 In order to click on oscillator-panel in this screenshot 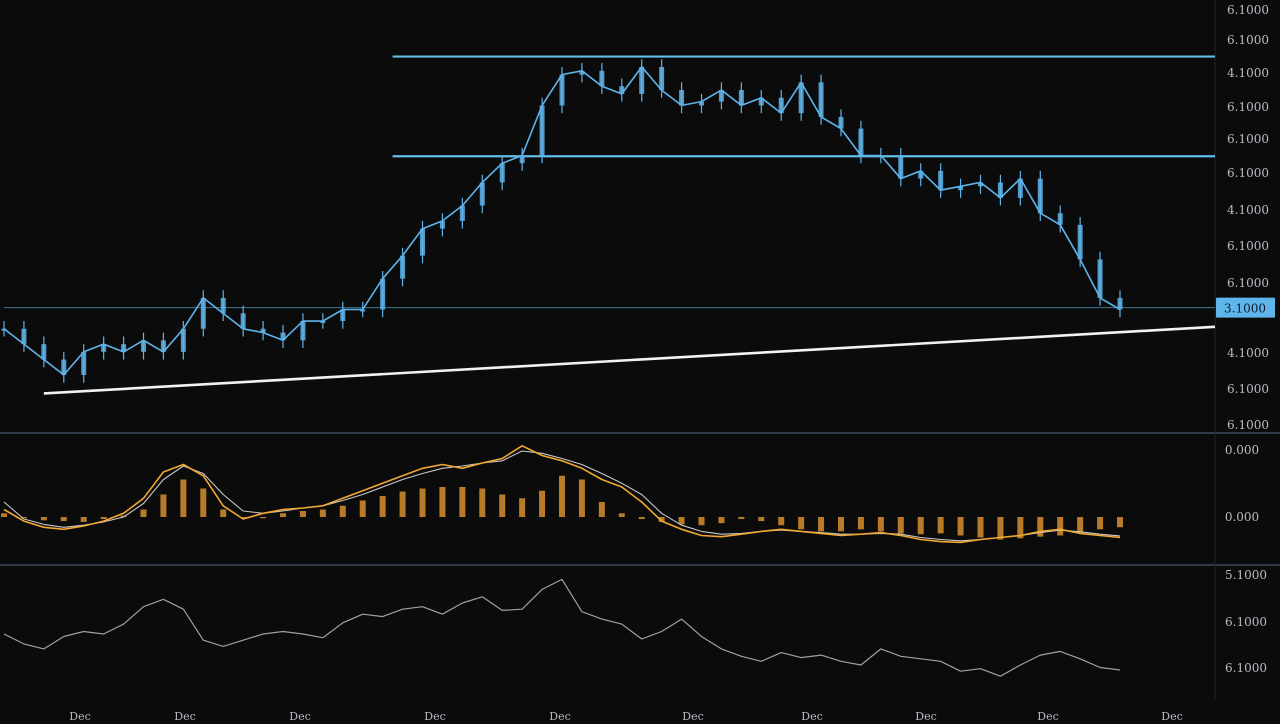, I will do `click(562, 494)`.